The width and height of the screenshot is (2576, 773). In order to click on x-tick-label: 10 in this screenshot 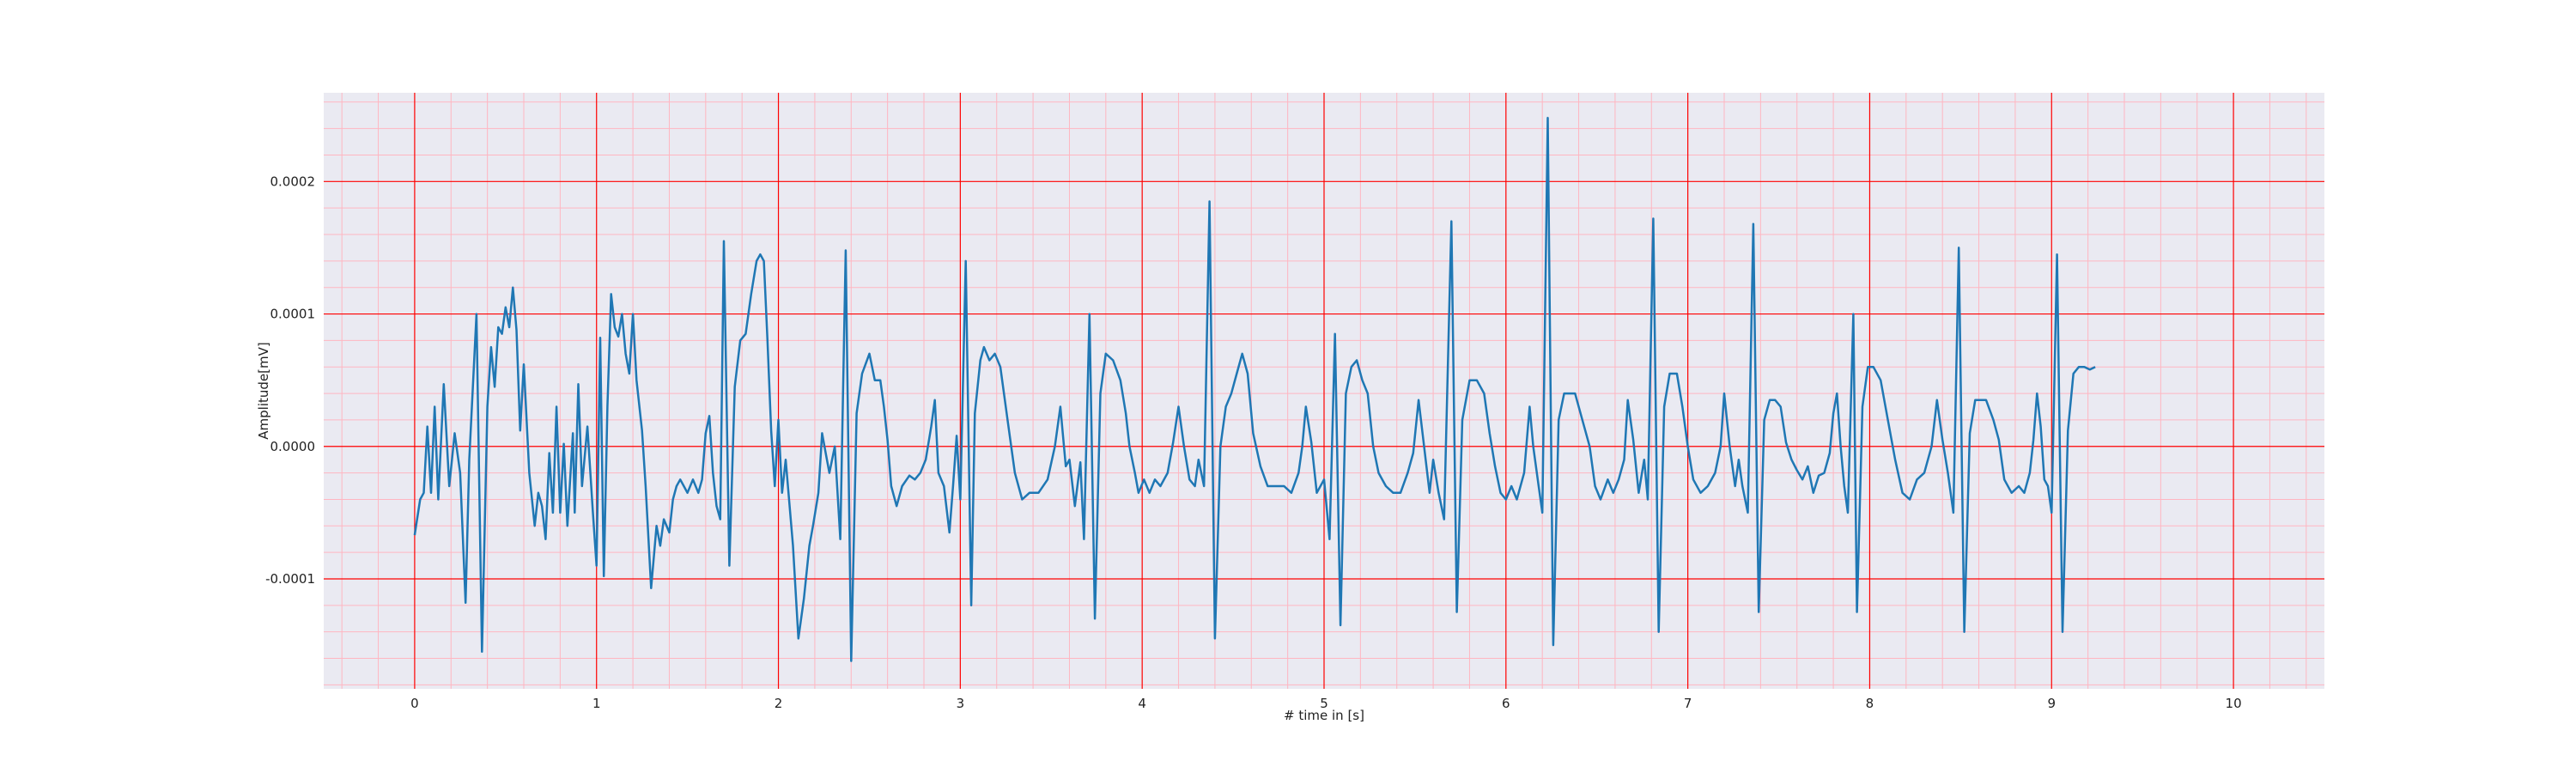, I will do `click(2234, 703)`.